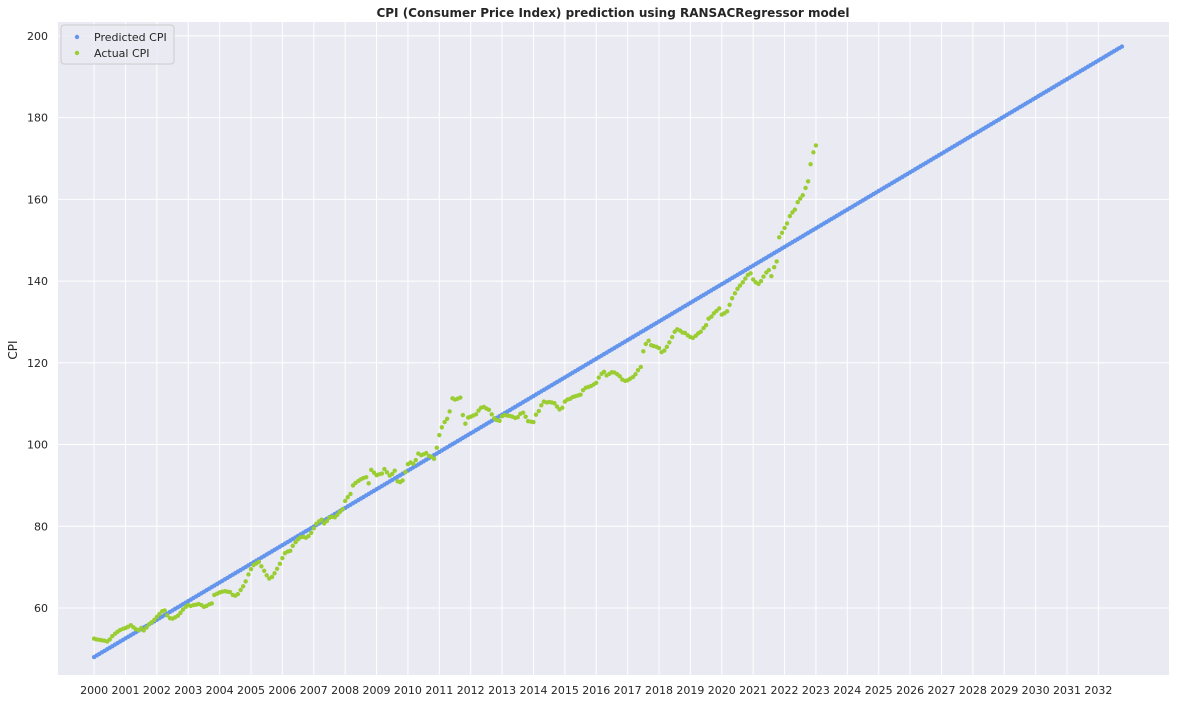  Describe the element at coordinates (117, 44) in the screenshot. I see `legend: Predicted CPI Actual CPI` at that location.